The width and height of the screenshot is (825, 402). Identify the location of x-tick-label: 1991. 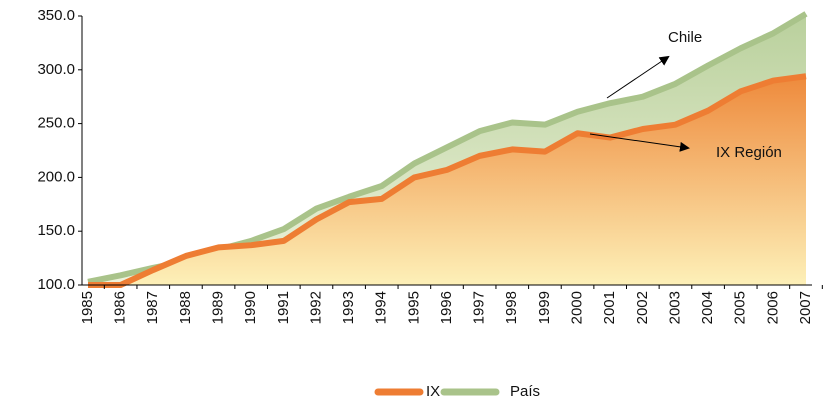
(283, 307).